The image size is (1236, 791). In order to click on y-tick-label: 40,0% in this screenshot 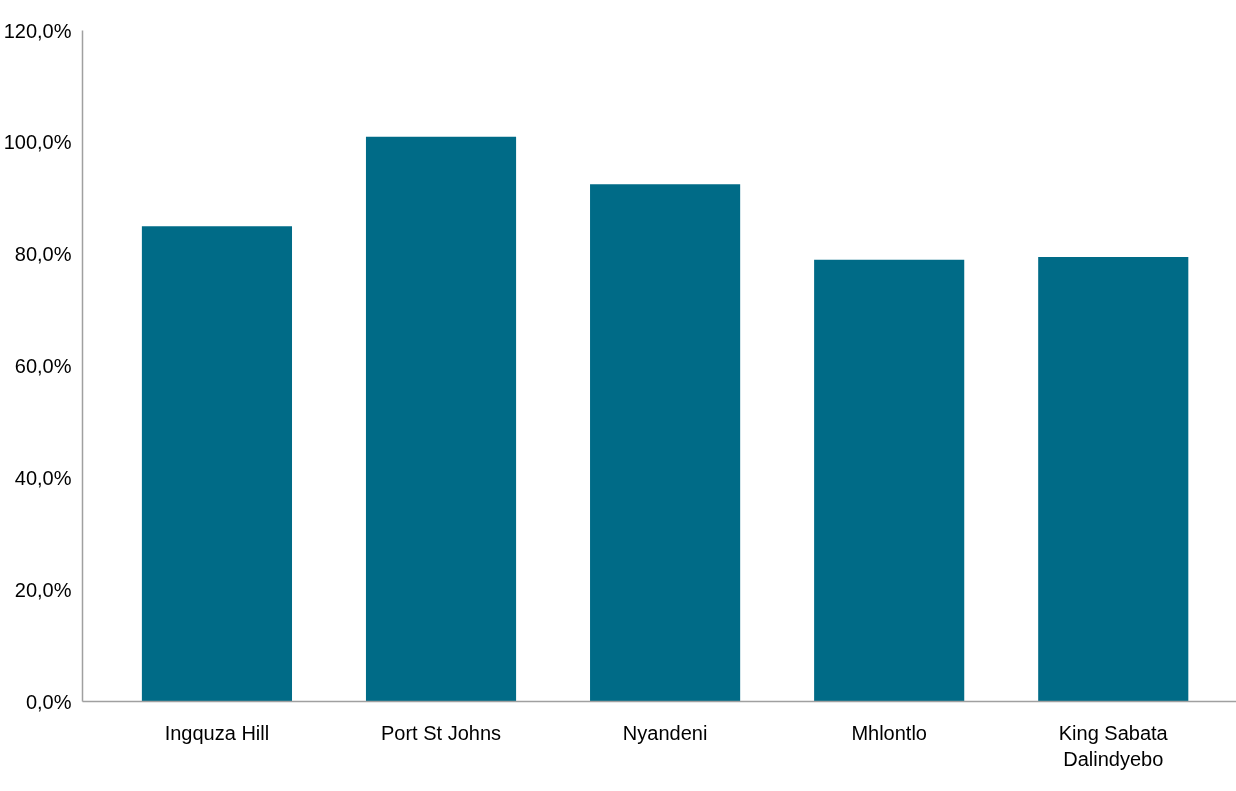, I will do `click(43, 477)`.